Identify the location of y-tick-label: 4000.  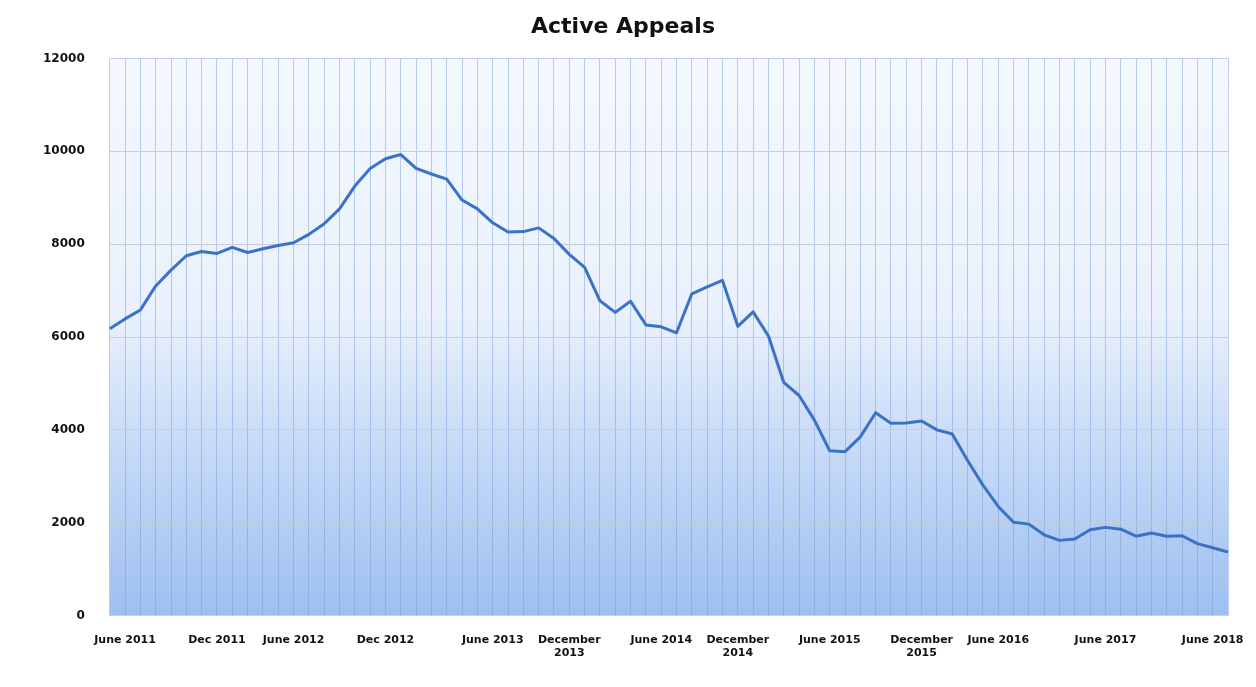
(68, 428).